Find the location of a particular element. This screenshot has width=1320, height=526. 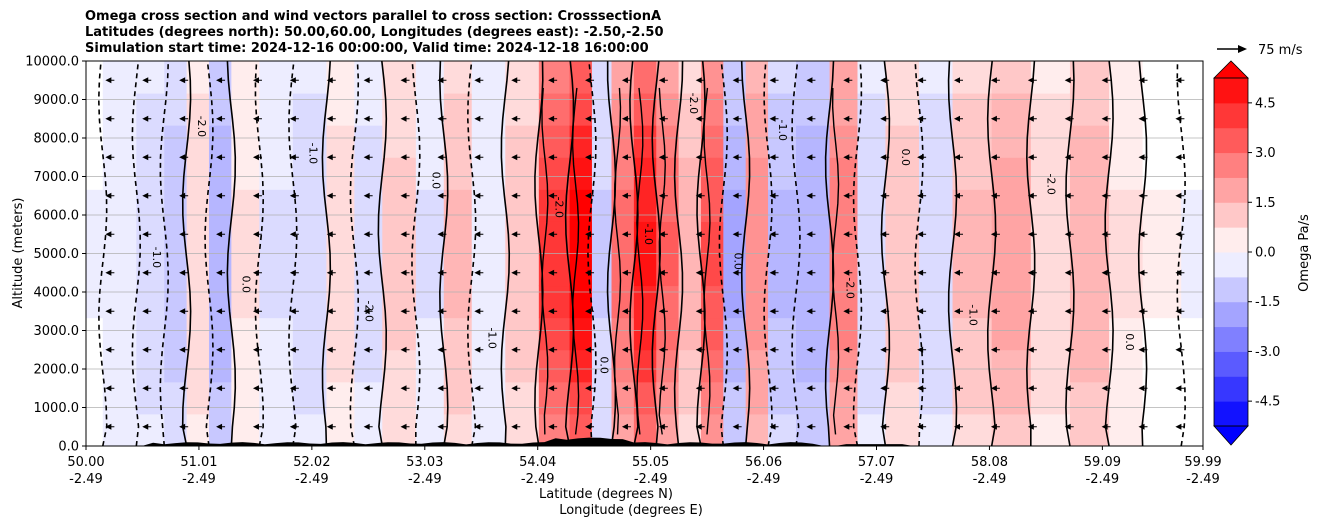

x-axis-label-2: Longitude (degrees E) is located at coordinates (631, 510).